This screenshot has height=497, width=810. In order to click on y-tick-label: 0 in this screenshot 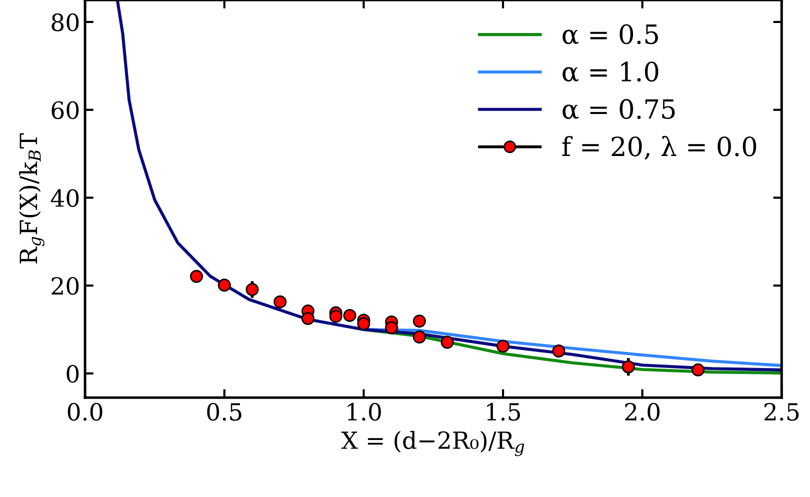, I will do `click(72, 373)`.